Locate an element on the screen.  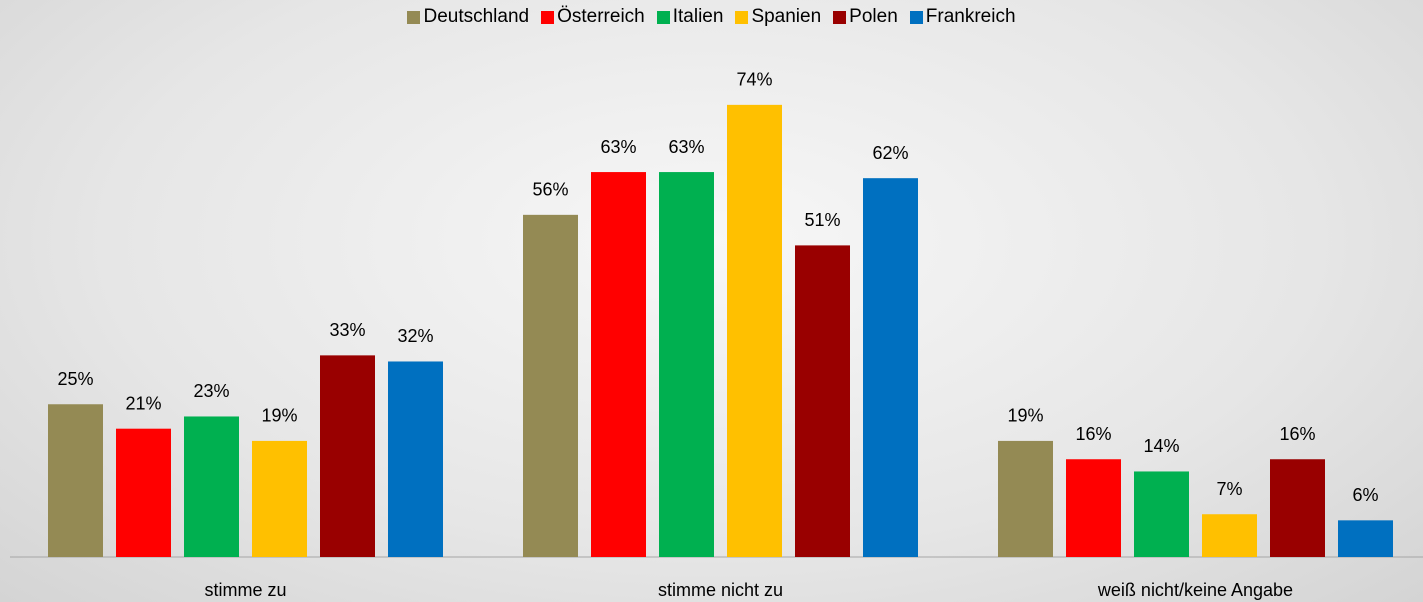
legend-entry: Spanien is located at coordinates (778, 17).